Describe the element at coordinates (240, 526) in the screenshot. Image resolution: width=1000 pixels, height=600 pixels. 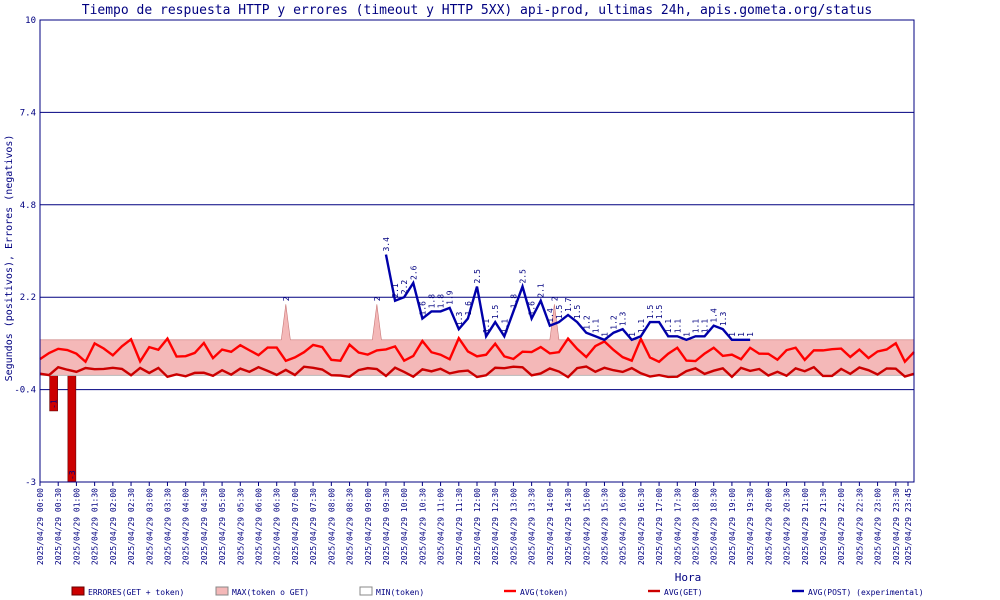
I see `x-tick-label: 2025/04/29 05:30` at that location.